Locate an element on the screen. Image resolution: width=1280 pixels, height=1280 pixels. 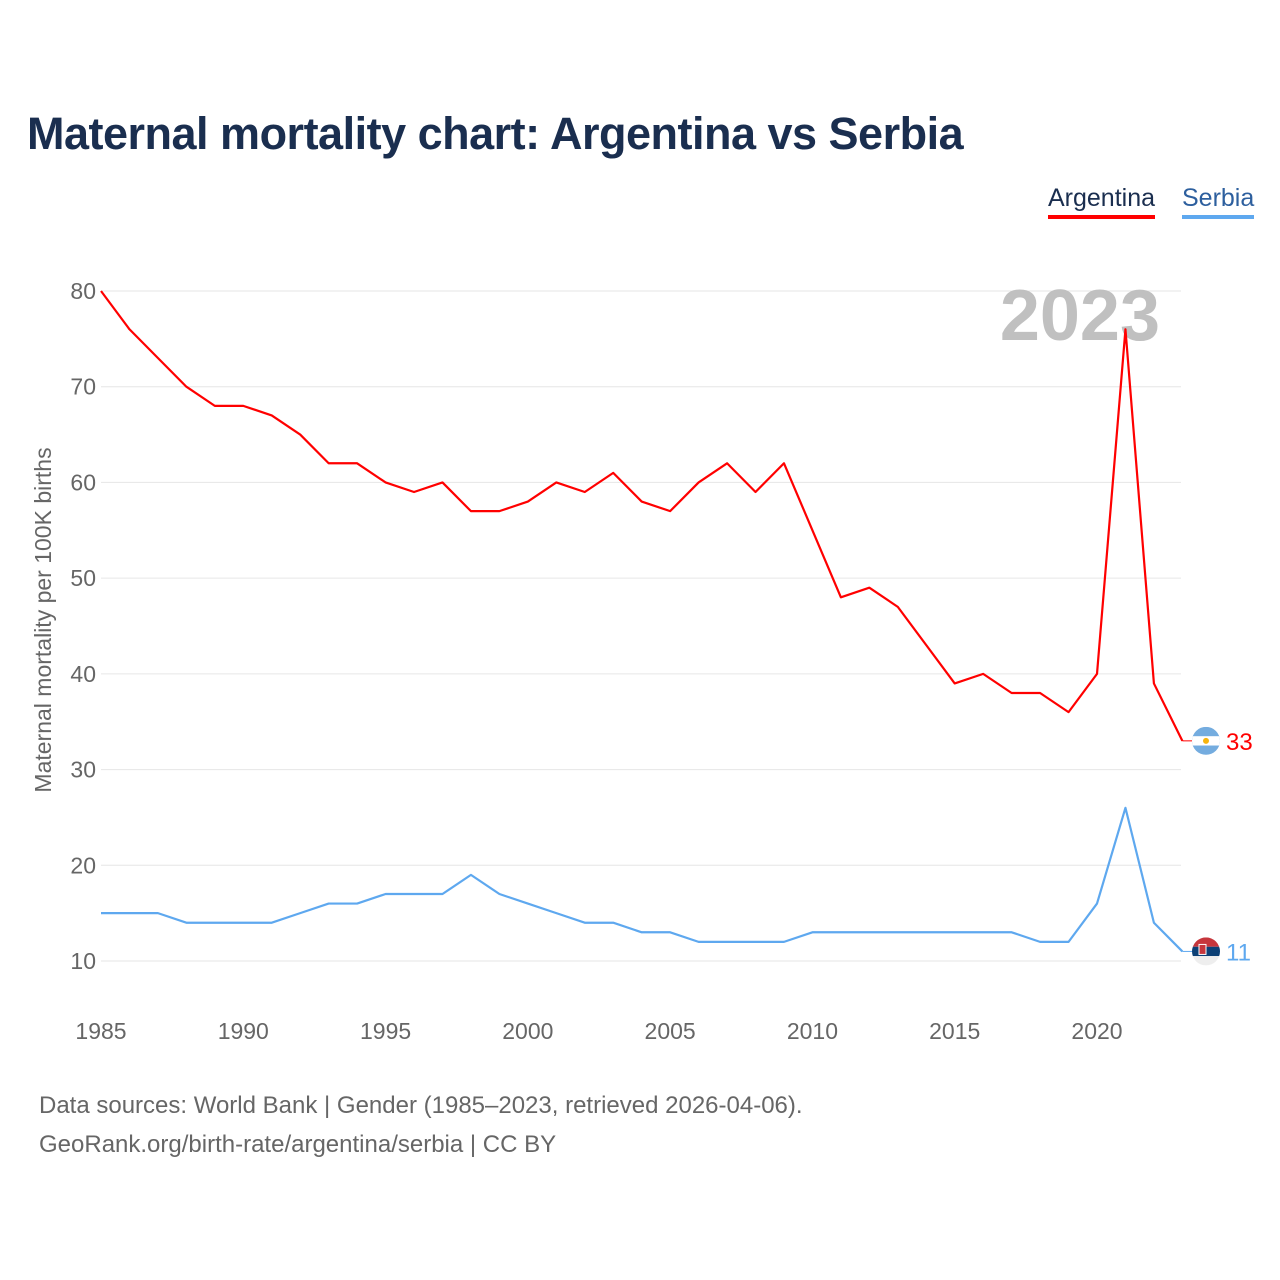
x-tick-label: 2010 is located at coordinates (812, 1031).